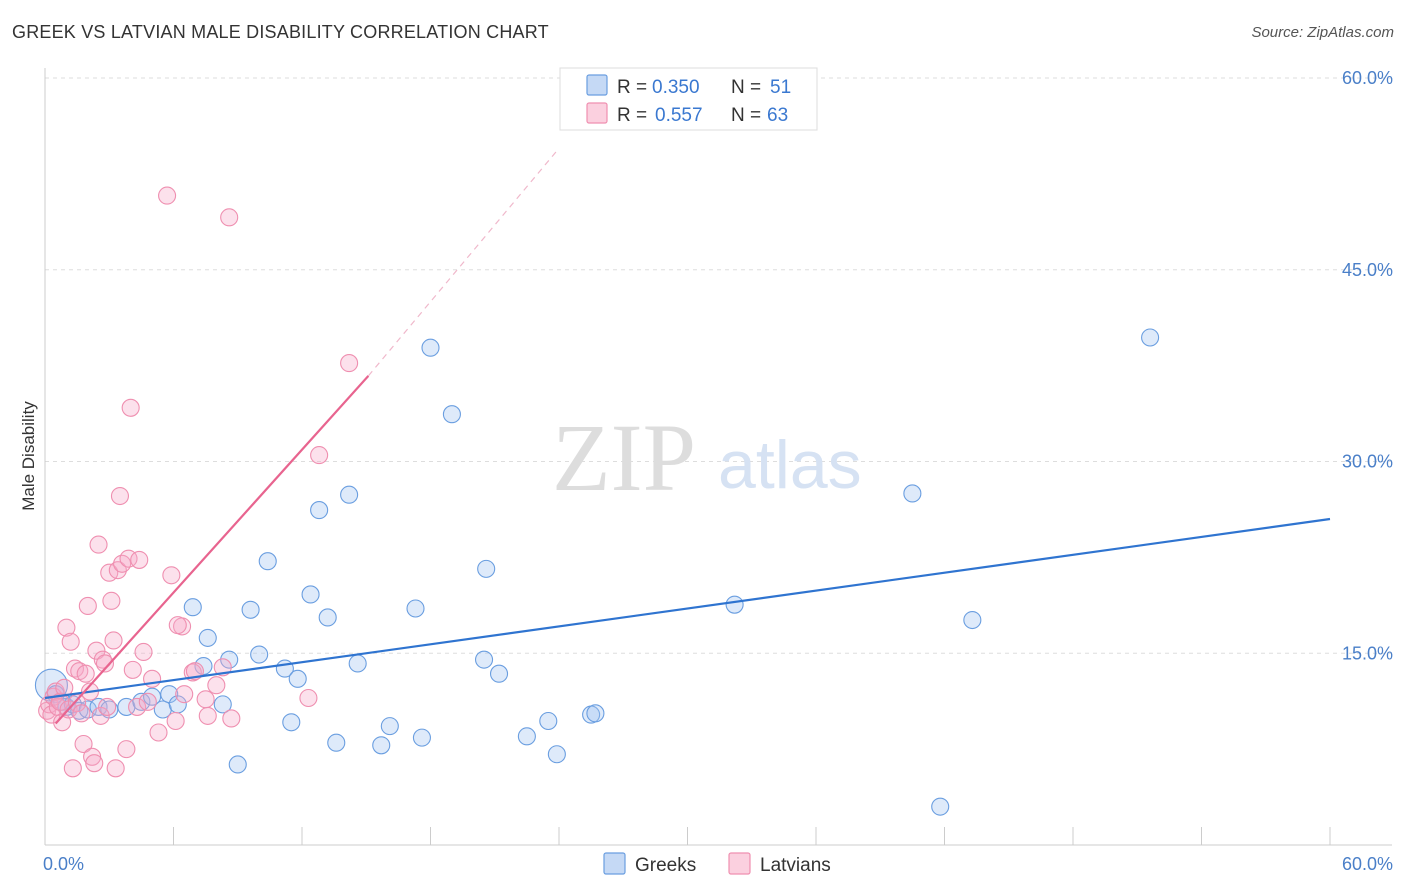 The image size is (1406, 892). Describe the element at coordinates (717, 864) in the screenshot. I see `legend-bottom: Greeks Latvians` at that location.